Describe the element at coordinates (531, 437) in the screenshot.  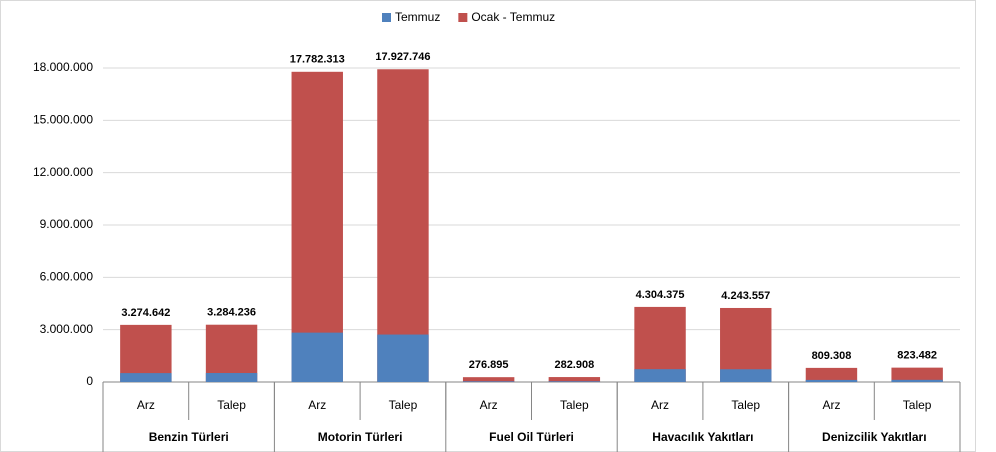
I see `group-label: Fuel Oil Türleri` at that location.